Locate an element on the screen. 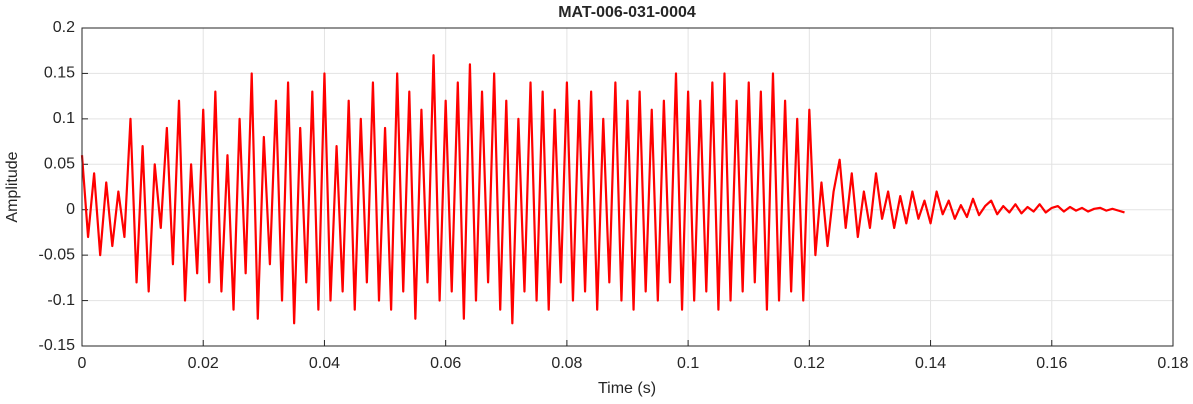 Image resolution: width=1193 pixels, height=404 pixels. x-tick-label: 0.06 is located at coordinates (445, 363).